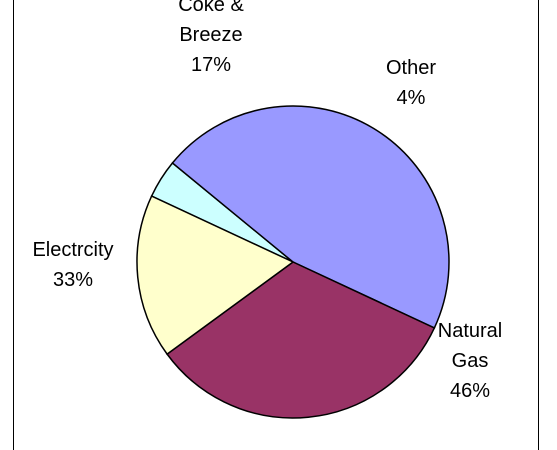 This screenshot has width=557, height=450. What do you see at coordinates (411, 98) in the screenshot?
I see `slice-label-line: 4%` at bounding box center [411, 98].